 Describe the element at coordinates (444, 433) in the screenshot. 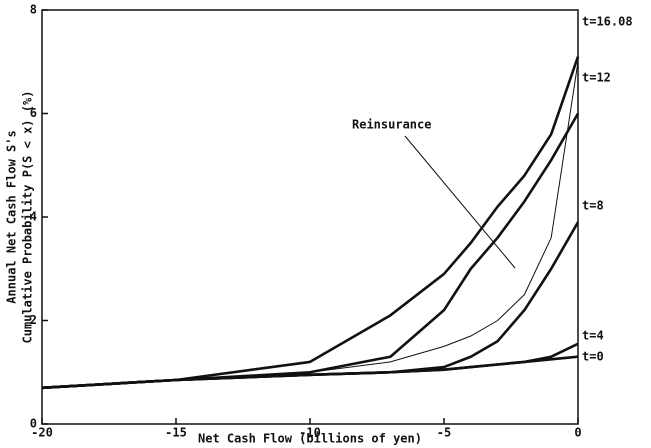

I see `x-tick-label: -5` at that location.